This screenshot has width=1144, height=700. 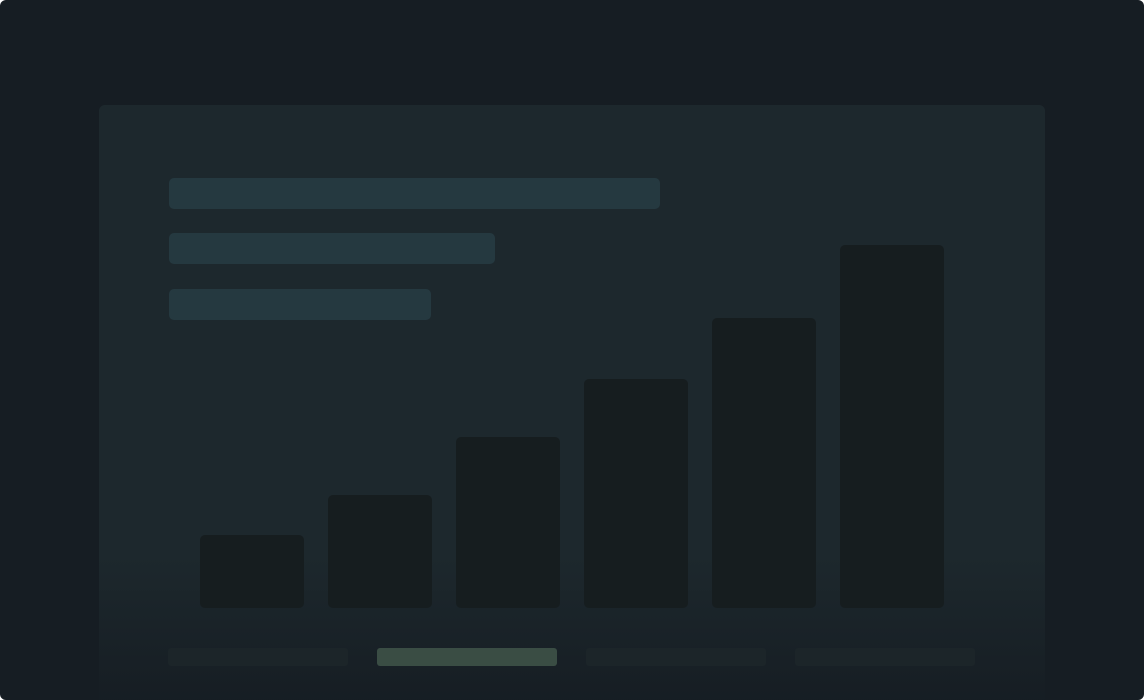 I want to click on skeleton-subtitle-line, so click(x=332, y=248).